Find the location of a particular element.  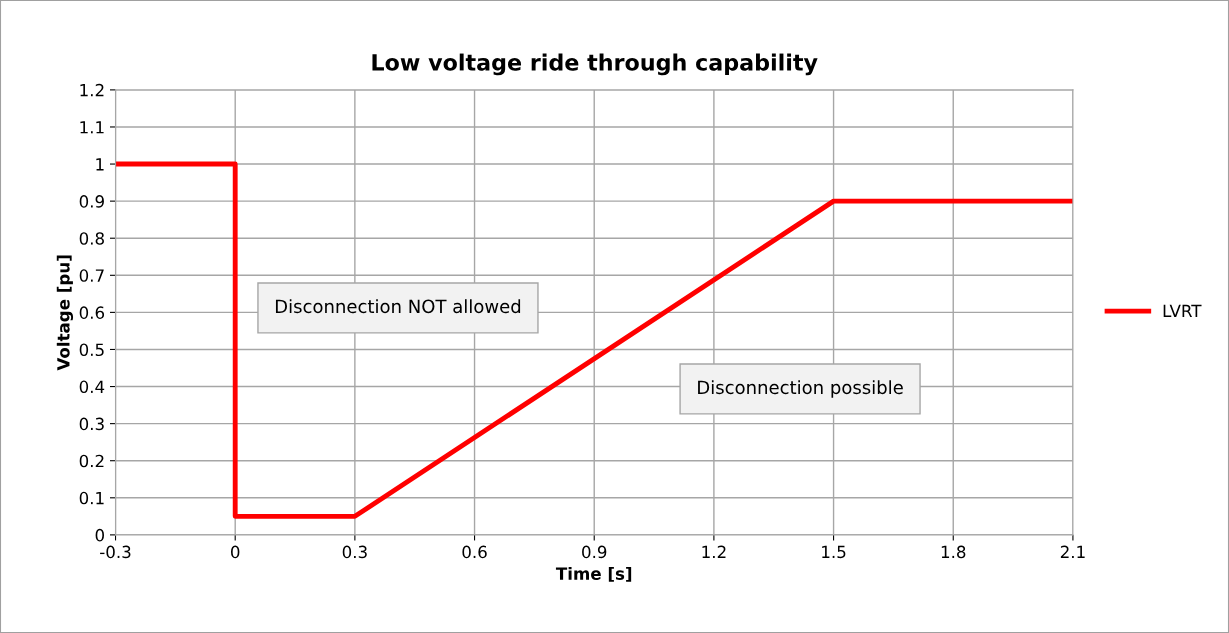

legend-label: LVRT is located at coordinates (1182, 310).